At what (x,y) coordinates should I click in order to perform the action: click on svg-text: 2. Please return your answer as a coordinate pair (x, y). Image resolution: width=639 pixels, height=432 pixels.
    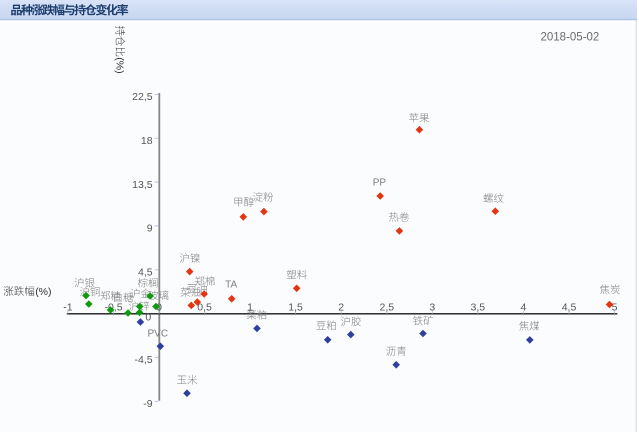
    Looking at the image, I should click on (341, 307).